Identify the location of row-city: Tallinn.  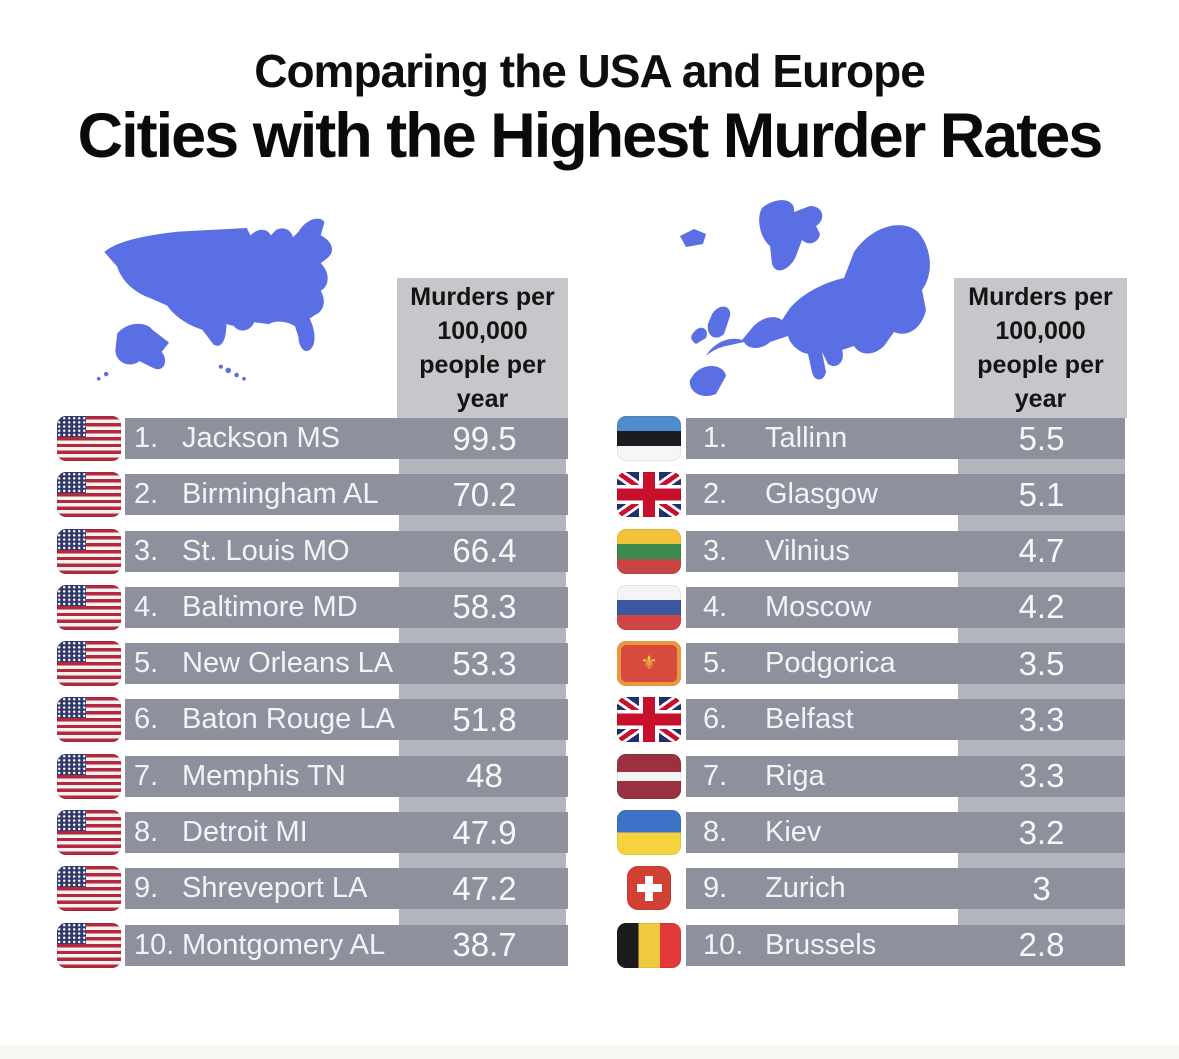
(806, 438).